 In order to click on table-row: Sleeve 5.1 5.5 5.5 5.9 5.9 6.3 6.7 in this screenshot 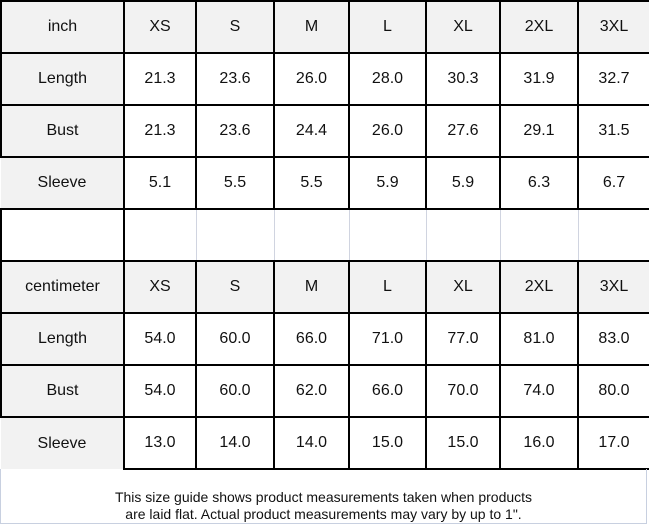, I will do `click(325, 183)`.